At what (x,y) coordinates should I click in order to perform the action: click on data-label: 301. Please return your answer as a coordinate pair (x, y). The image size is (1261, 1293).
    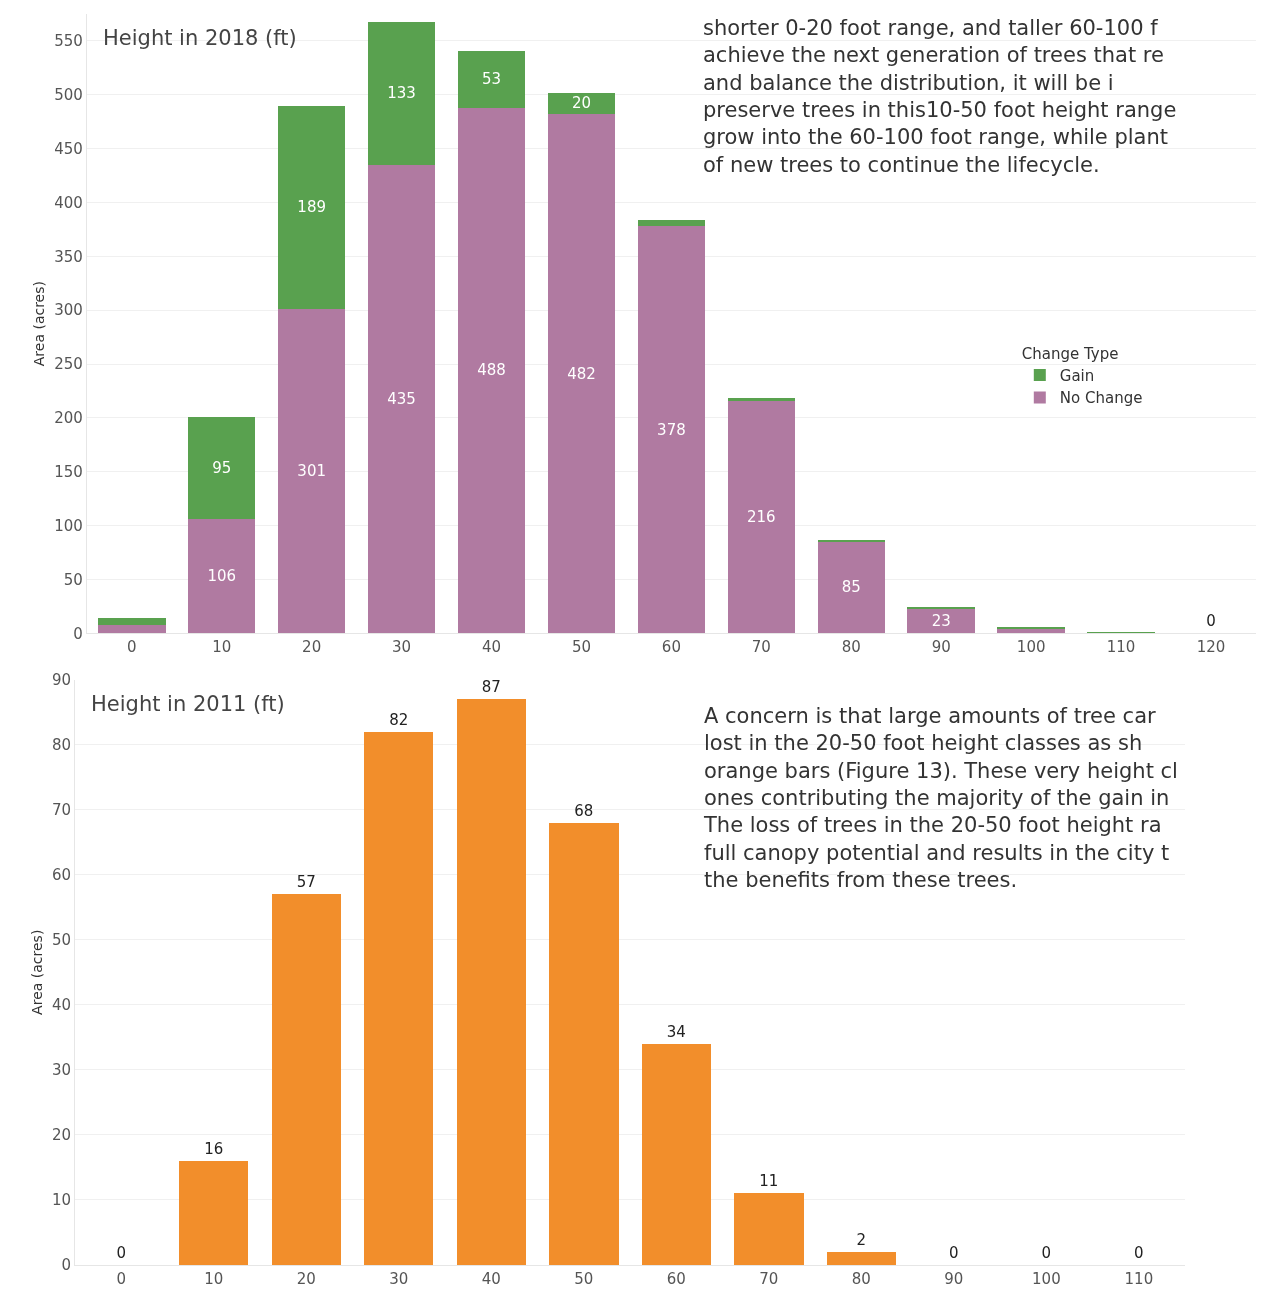
    Looking at the image, I should click on (311, 471).